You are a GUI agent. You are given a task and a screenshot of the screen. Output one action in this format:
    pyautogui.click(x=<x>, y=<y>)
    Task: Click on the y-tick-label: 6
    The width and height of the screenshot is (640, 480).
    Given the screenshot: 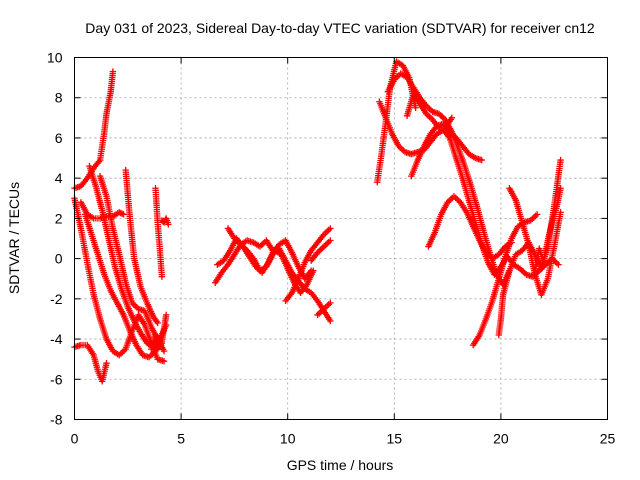 What is the action you would take?
    pyautogui.click(x=59, y=138)
    